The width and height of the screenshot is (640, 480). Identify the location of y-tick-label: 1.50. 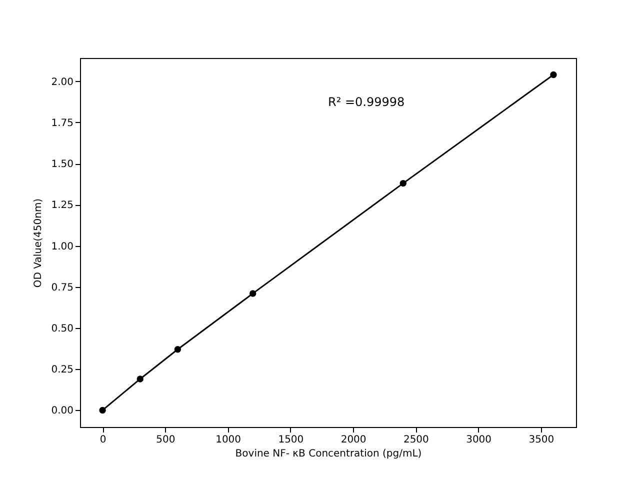
(62, 164).